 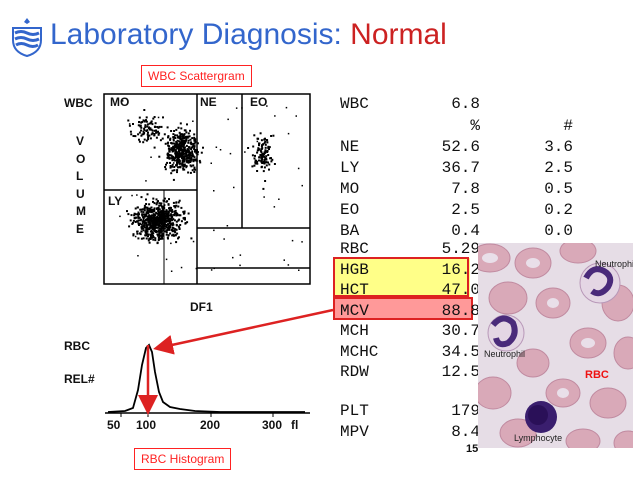 I want to click on result-cell: 0.4, so click(x=465, y=231).